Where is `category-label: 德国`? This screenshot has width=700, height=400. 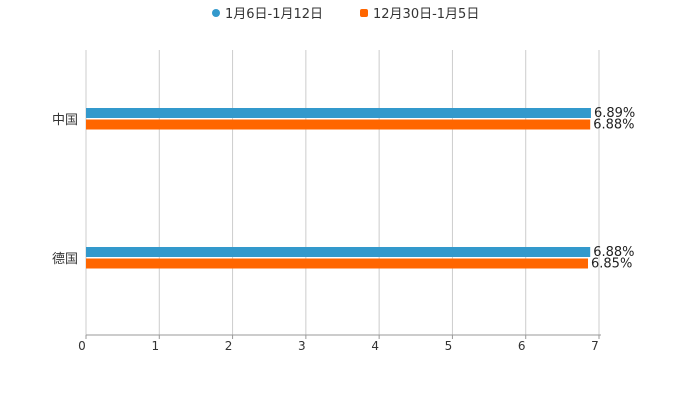
category-label: 德国 is located at coordinates (65, 259).